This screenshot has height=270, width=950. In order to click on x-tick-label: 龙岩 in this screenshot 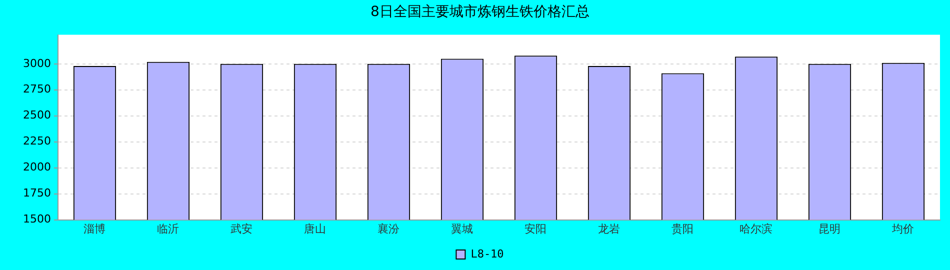, I will do `click(609, 229)`.